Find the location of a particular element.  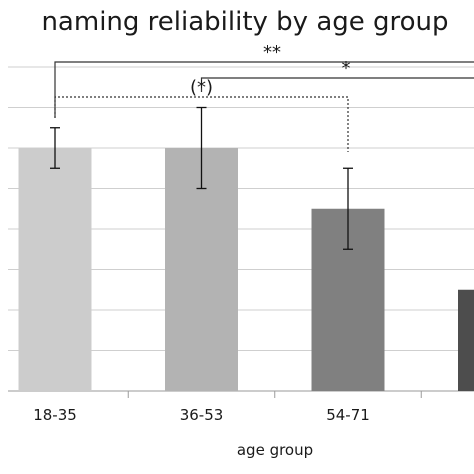

significance-label: ** is located at coordinates (272, 52).